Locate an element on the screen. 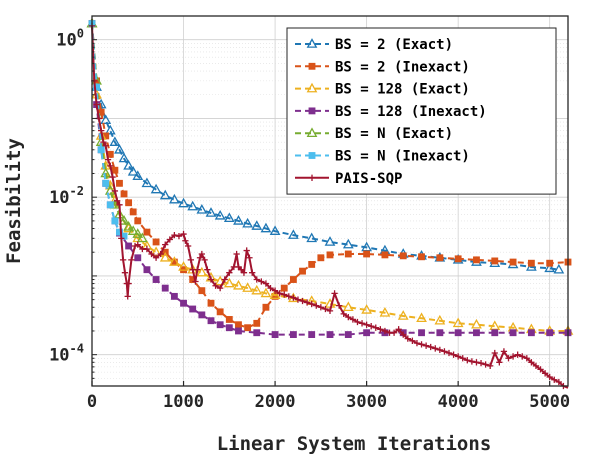 The height and width of the screenshot is (465, 598). legend-label: BS = 2 (Exact) is located at coordinates (394, 45).